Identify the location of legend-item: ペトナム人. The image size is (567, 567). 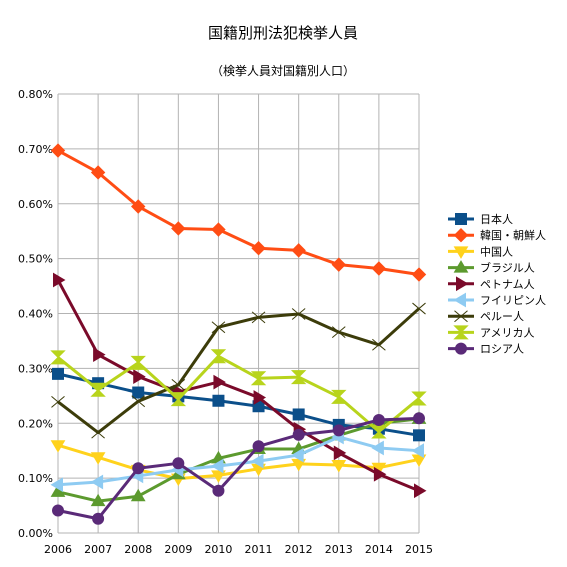
(491, 284).